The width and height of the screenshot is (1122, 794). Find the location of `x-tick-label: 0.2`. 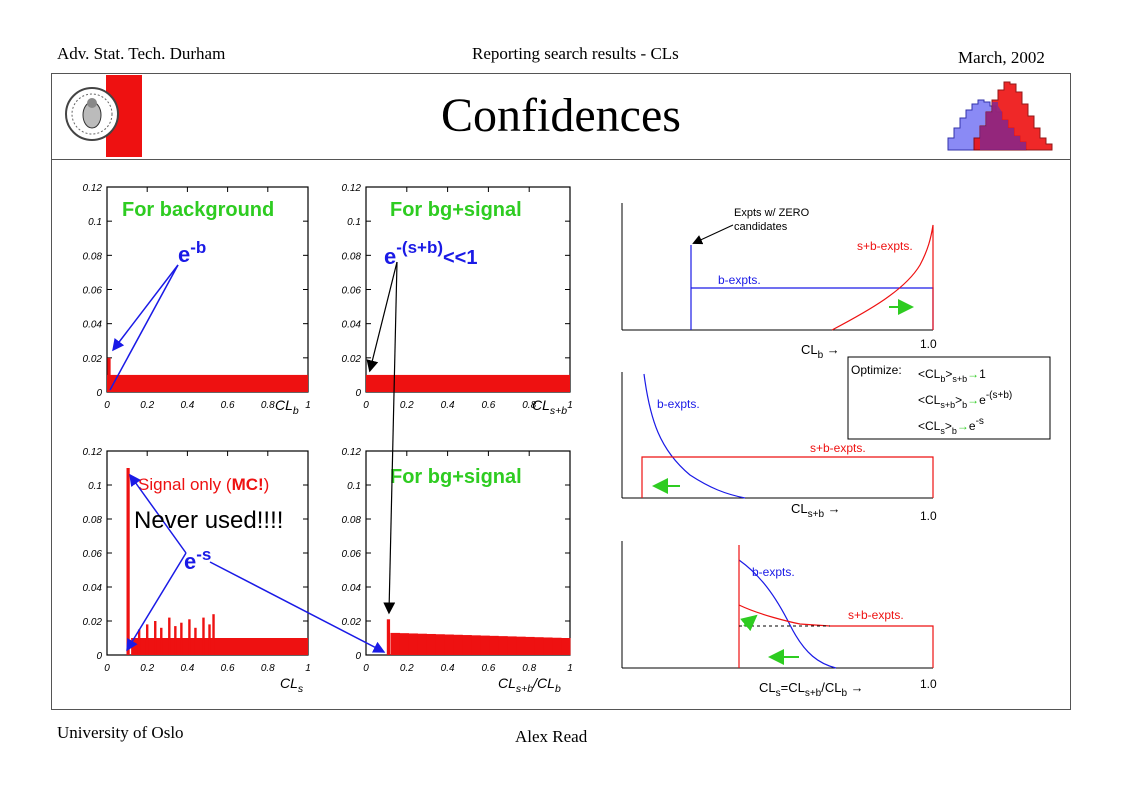

x-tick-label: 0.2 is located at coordinates (147, 668).